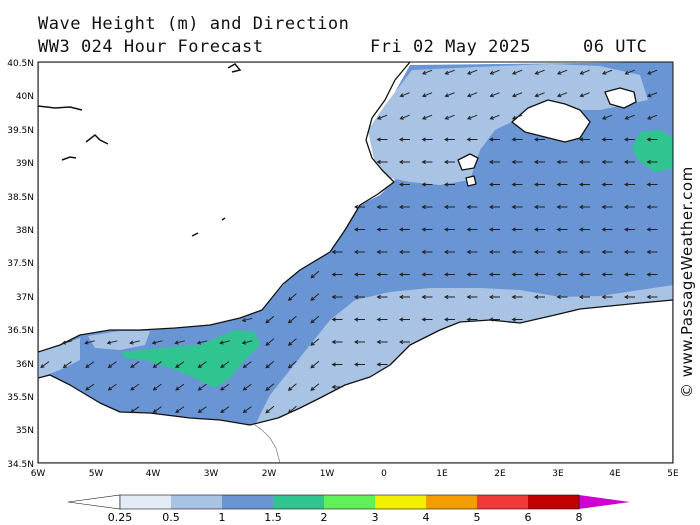 This screenshot has height=525, width=700. I want to click on colorbar-label: 6, so click(528, 517).